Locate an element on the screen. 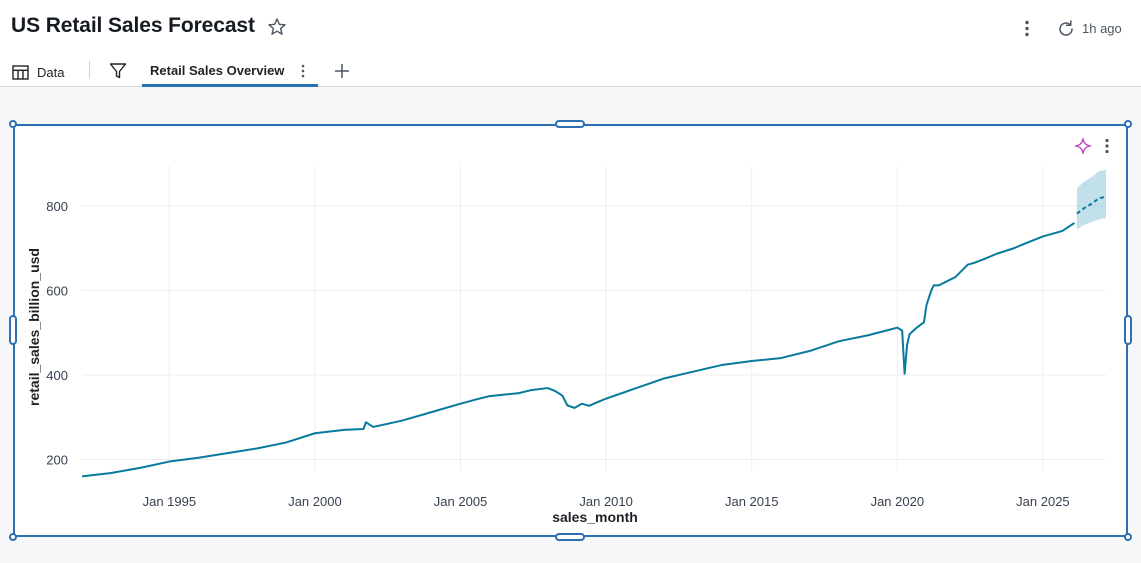 The width and height of the screenshot is (1141, 563). tab-data: Data is located at coordinates (38, 72).